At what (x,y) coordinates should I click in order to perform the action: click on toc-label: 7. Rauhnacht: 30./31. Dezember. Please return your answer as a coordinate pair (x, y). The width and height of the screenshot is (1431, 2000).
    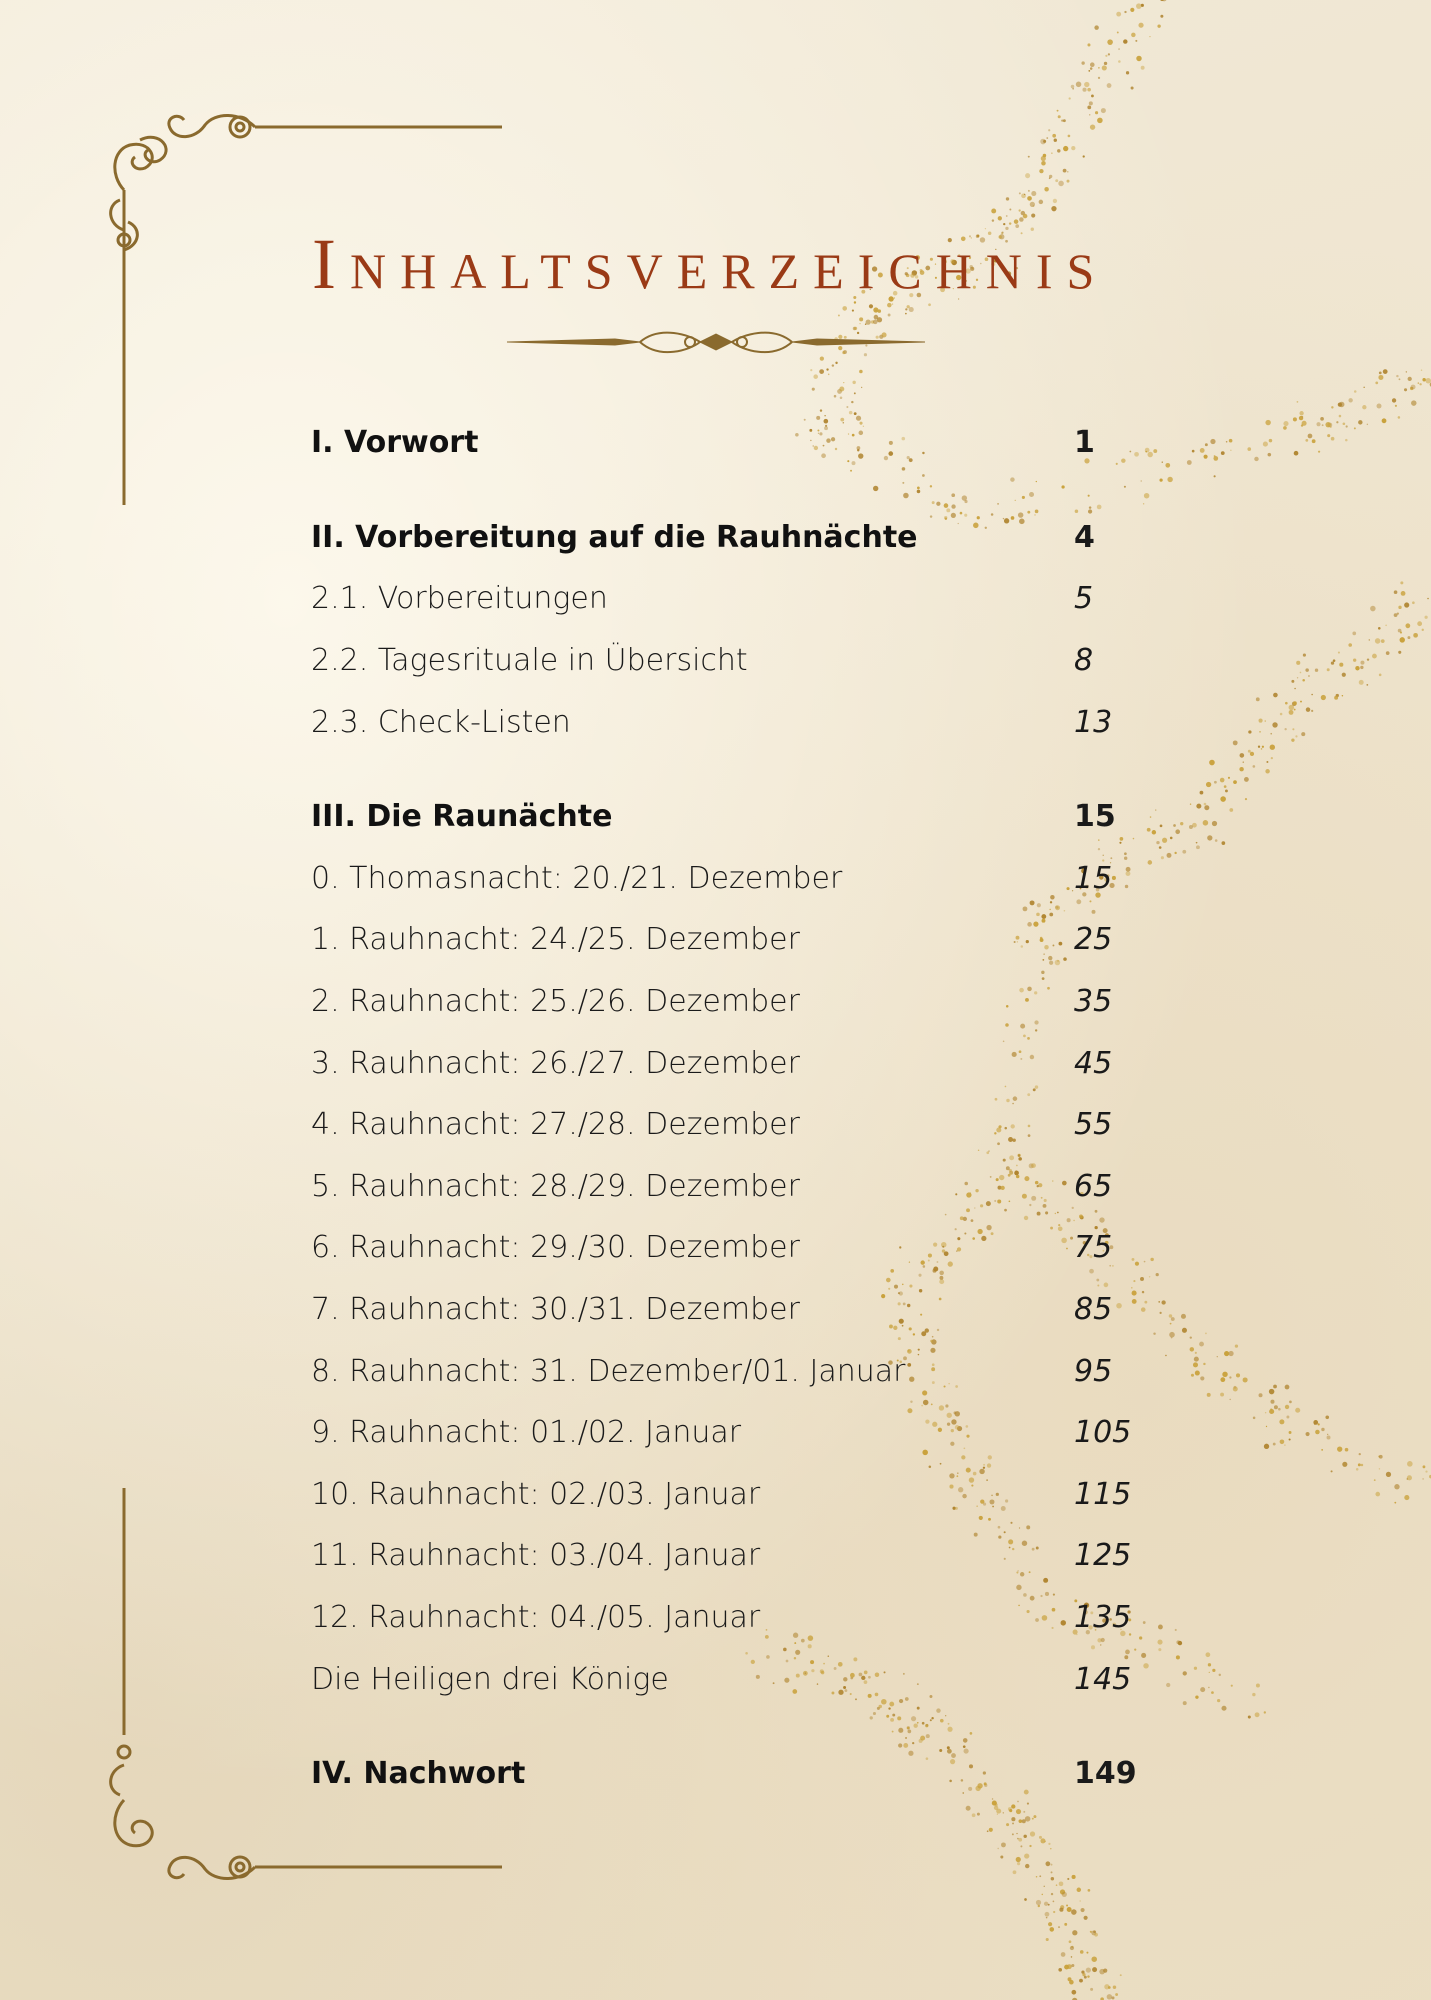
    Looking at the image, I should click on (555, 1310).